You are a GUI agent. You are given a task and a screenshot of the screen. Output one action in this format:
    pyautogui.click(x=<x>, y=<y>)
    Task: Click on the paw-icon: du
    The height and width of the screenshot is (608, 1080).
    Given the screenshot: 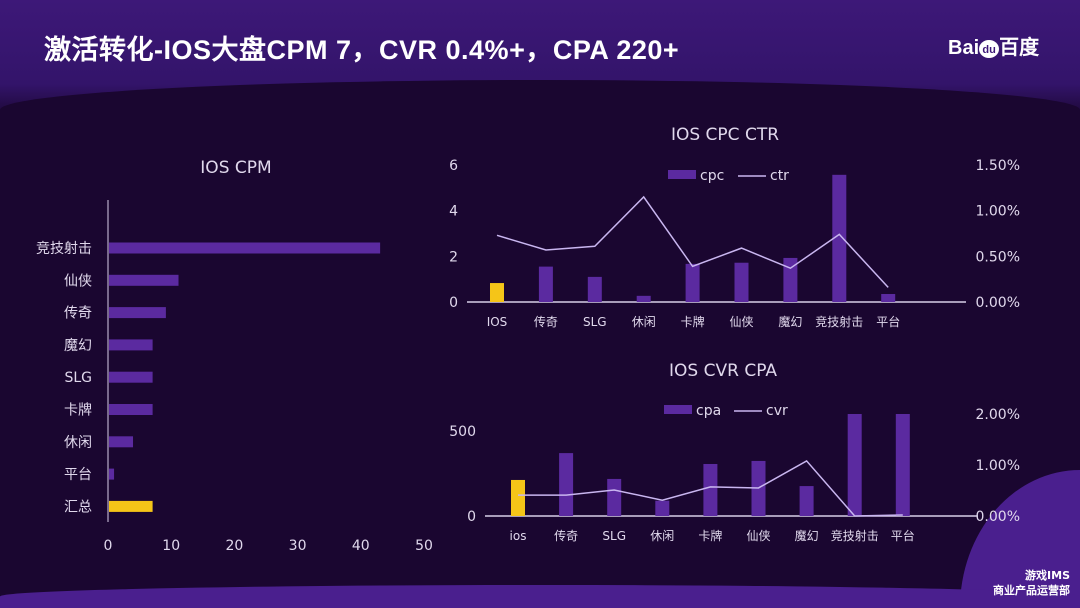 What is the action you would take?
    pyautogui.click(x=989, y=48)
    